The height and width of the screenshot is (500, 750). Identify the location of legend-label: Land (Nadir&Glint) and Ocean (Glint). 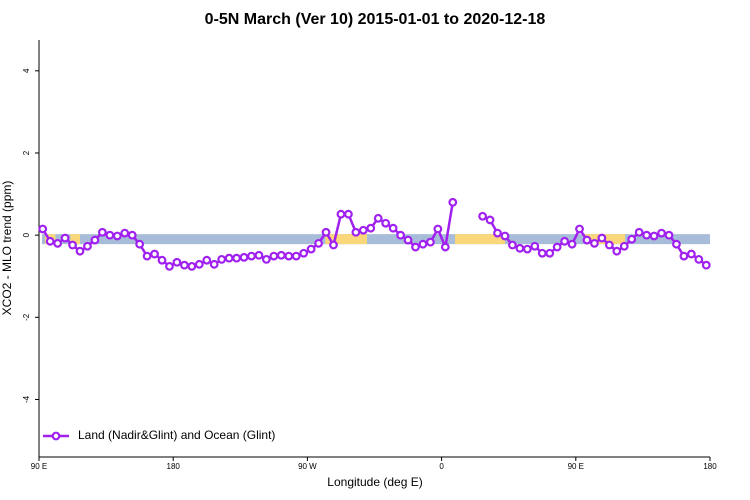
(176, 435).